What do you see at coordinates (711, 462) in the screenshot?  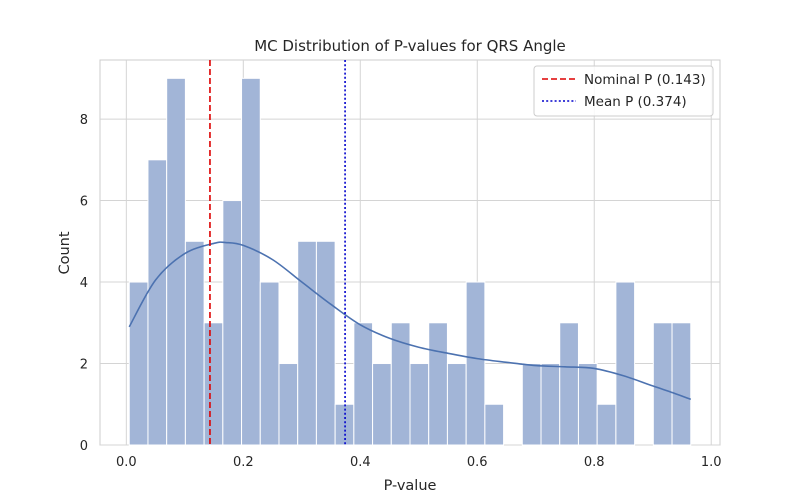 I see `x-tick-label: 1.0` at bounding box center [711, 462].